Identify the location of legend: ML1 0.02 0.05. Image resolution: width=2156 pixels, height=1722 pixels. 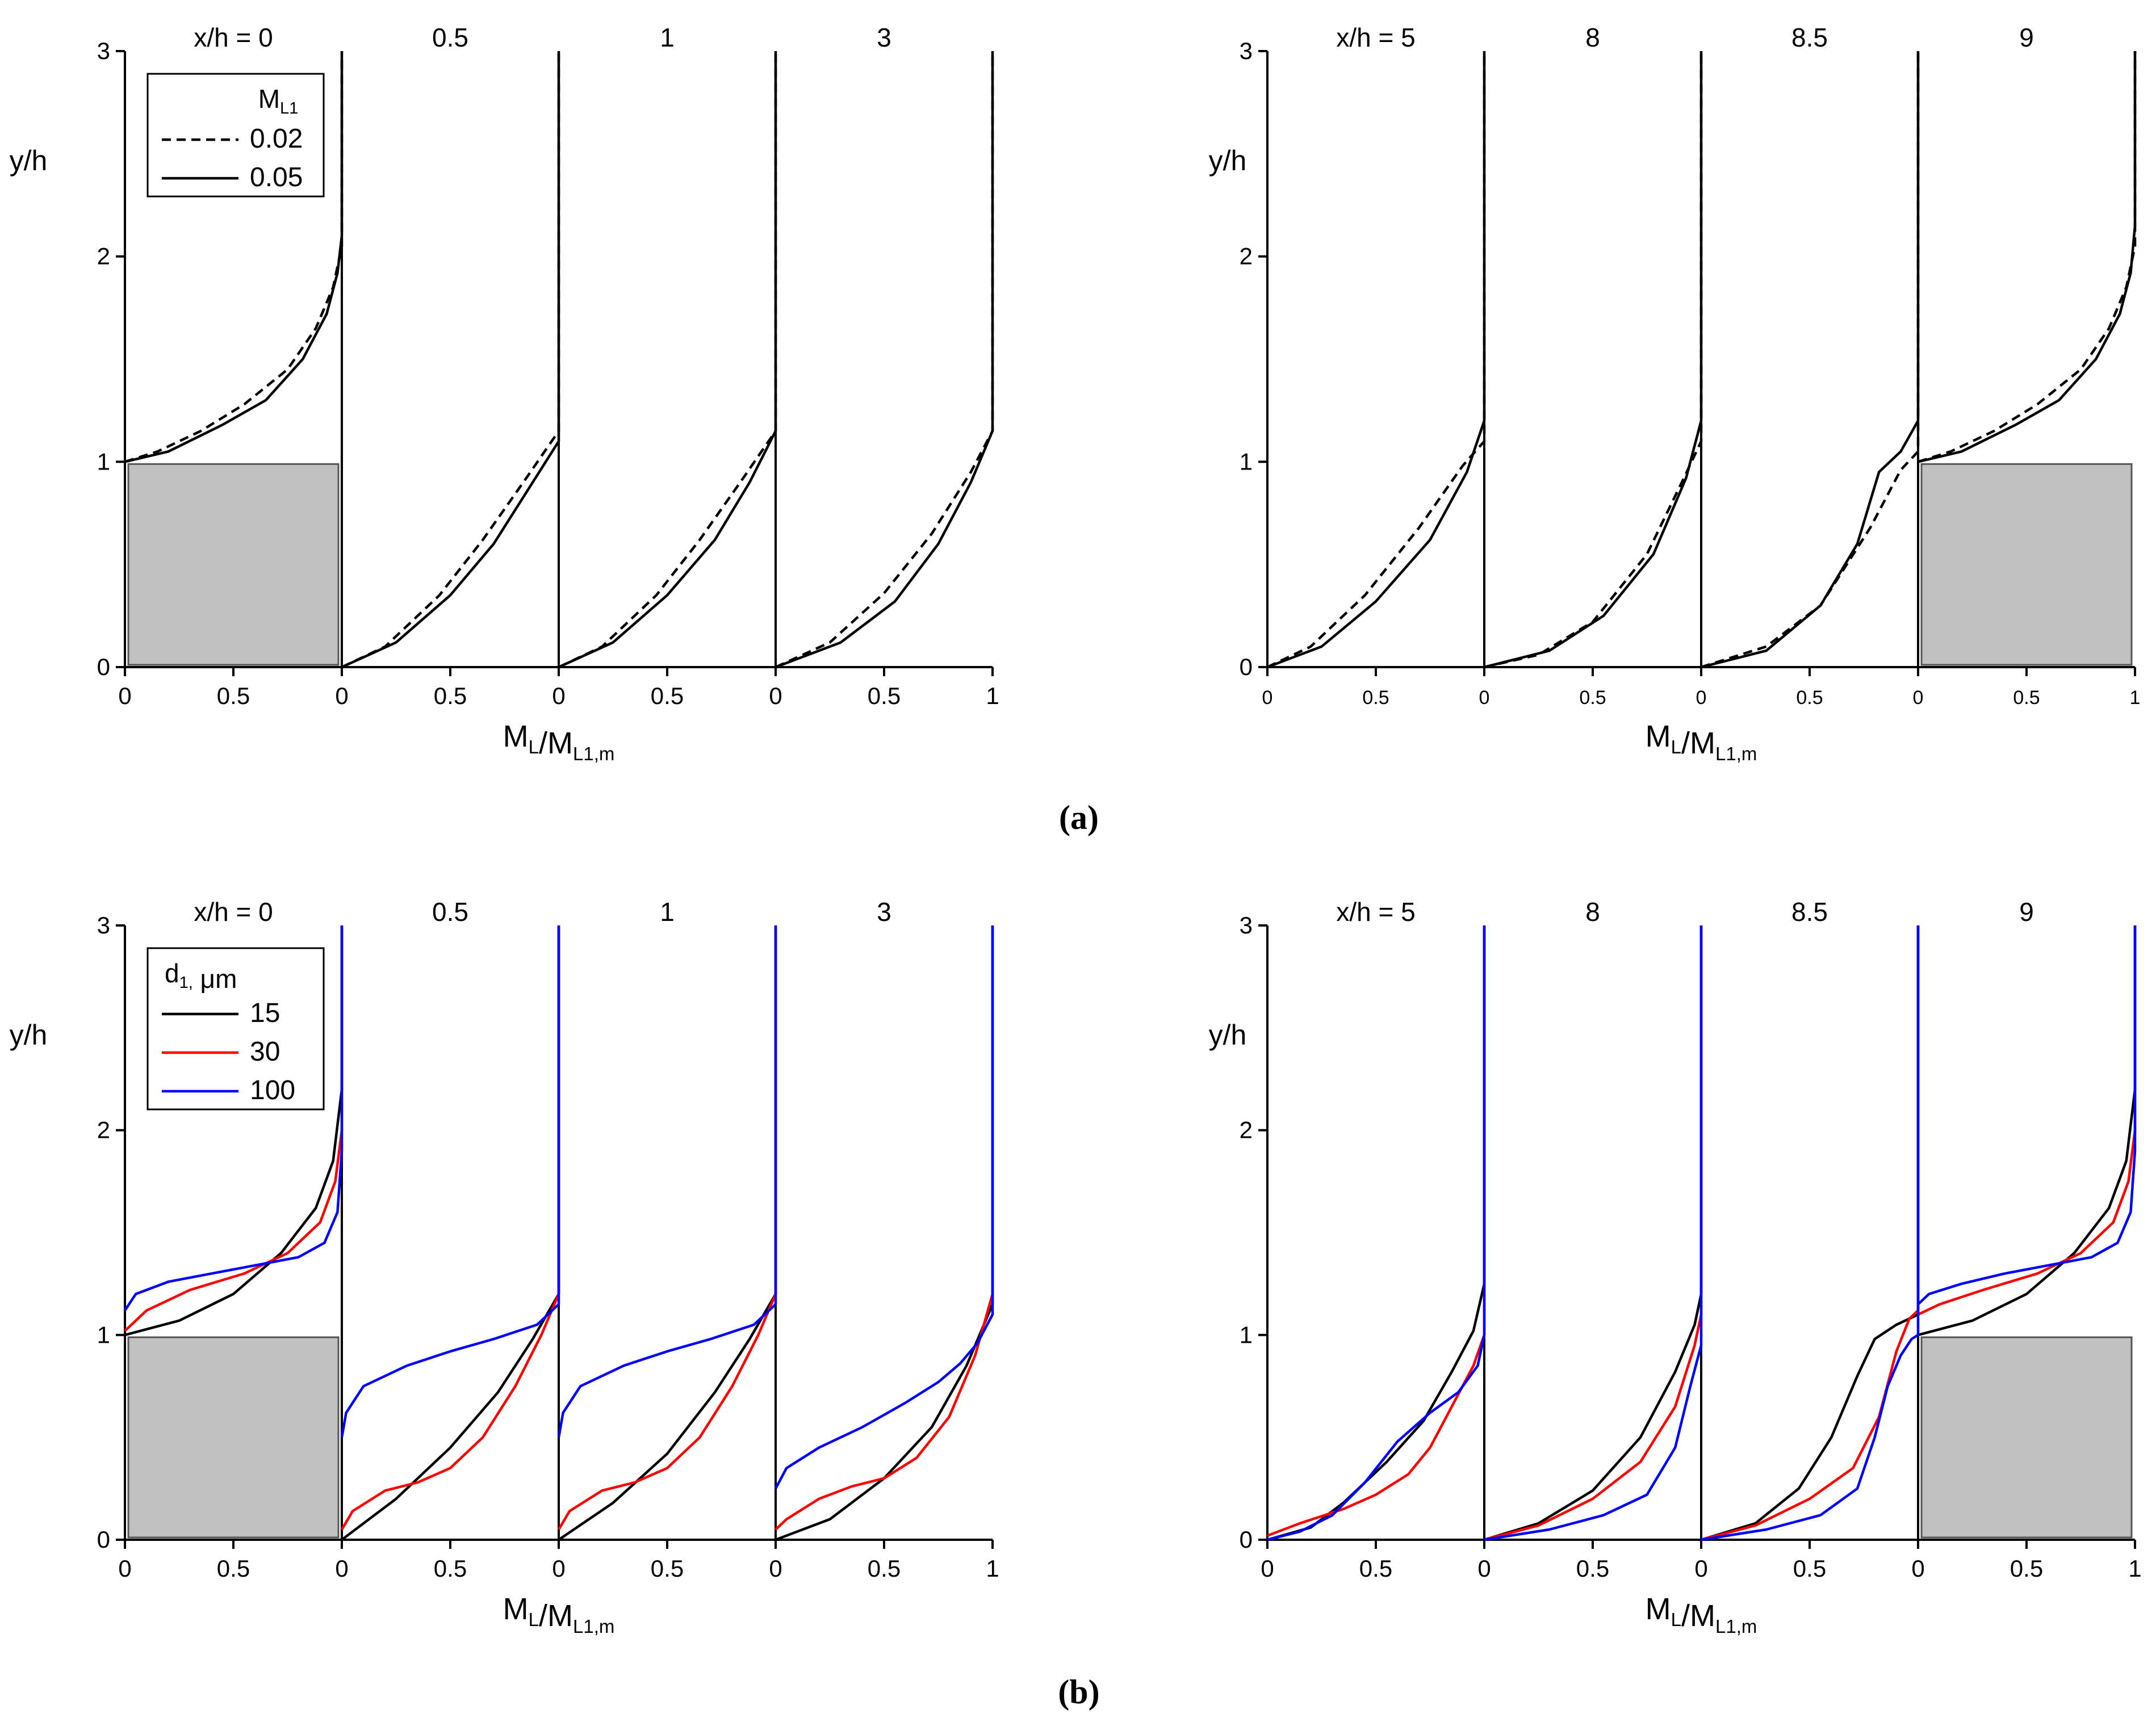
(235, 135).